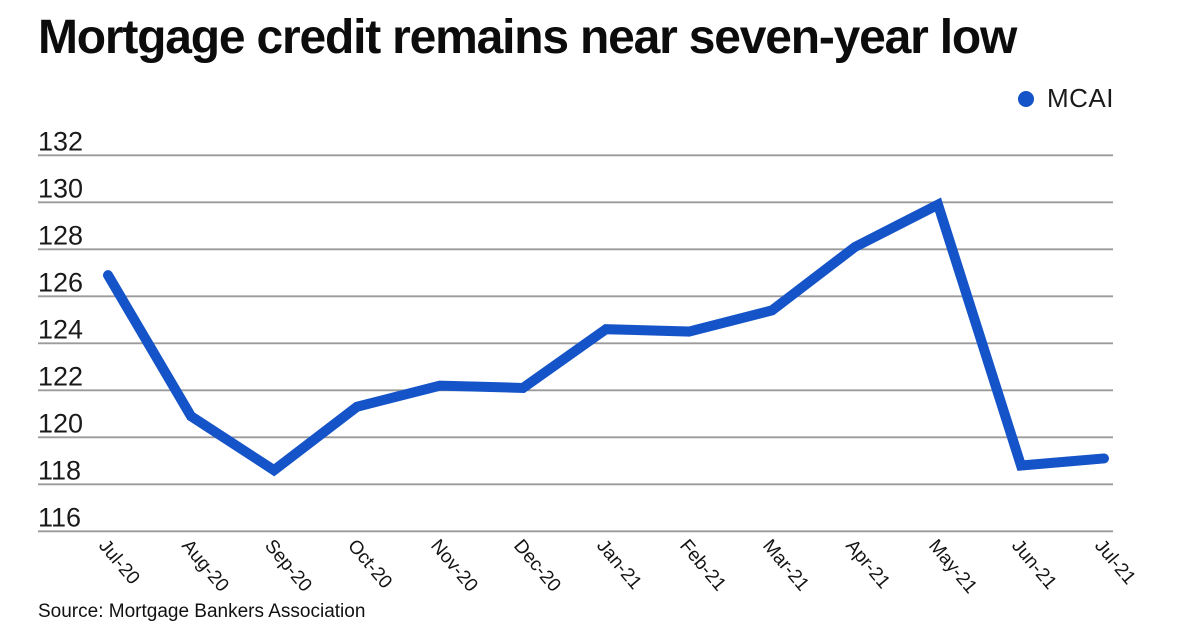  I want to click on x-axis-tick-label: Apr-21, so click(867, 564).